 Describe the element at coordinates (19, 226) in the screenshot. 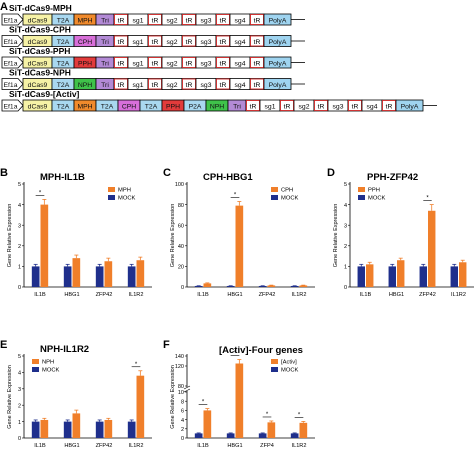

I see `y-tick-label: 3` at that location.